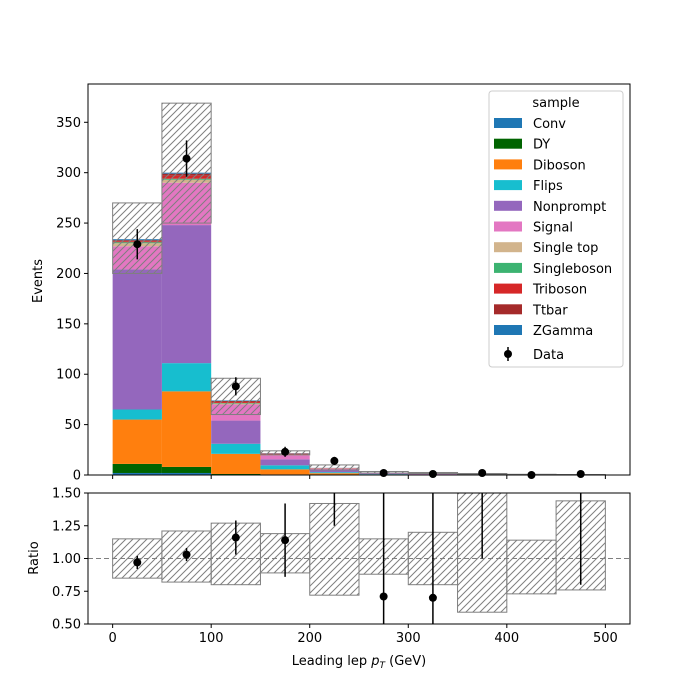 The height and width of the screenshot is (700, 700). Describe the element at coordinates (66, 526) in the screenshot. I see `ratio-ytick-label: 1.25` at that location.